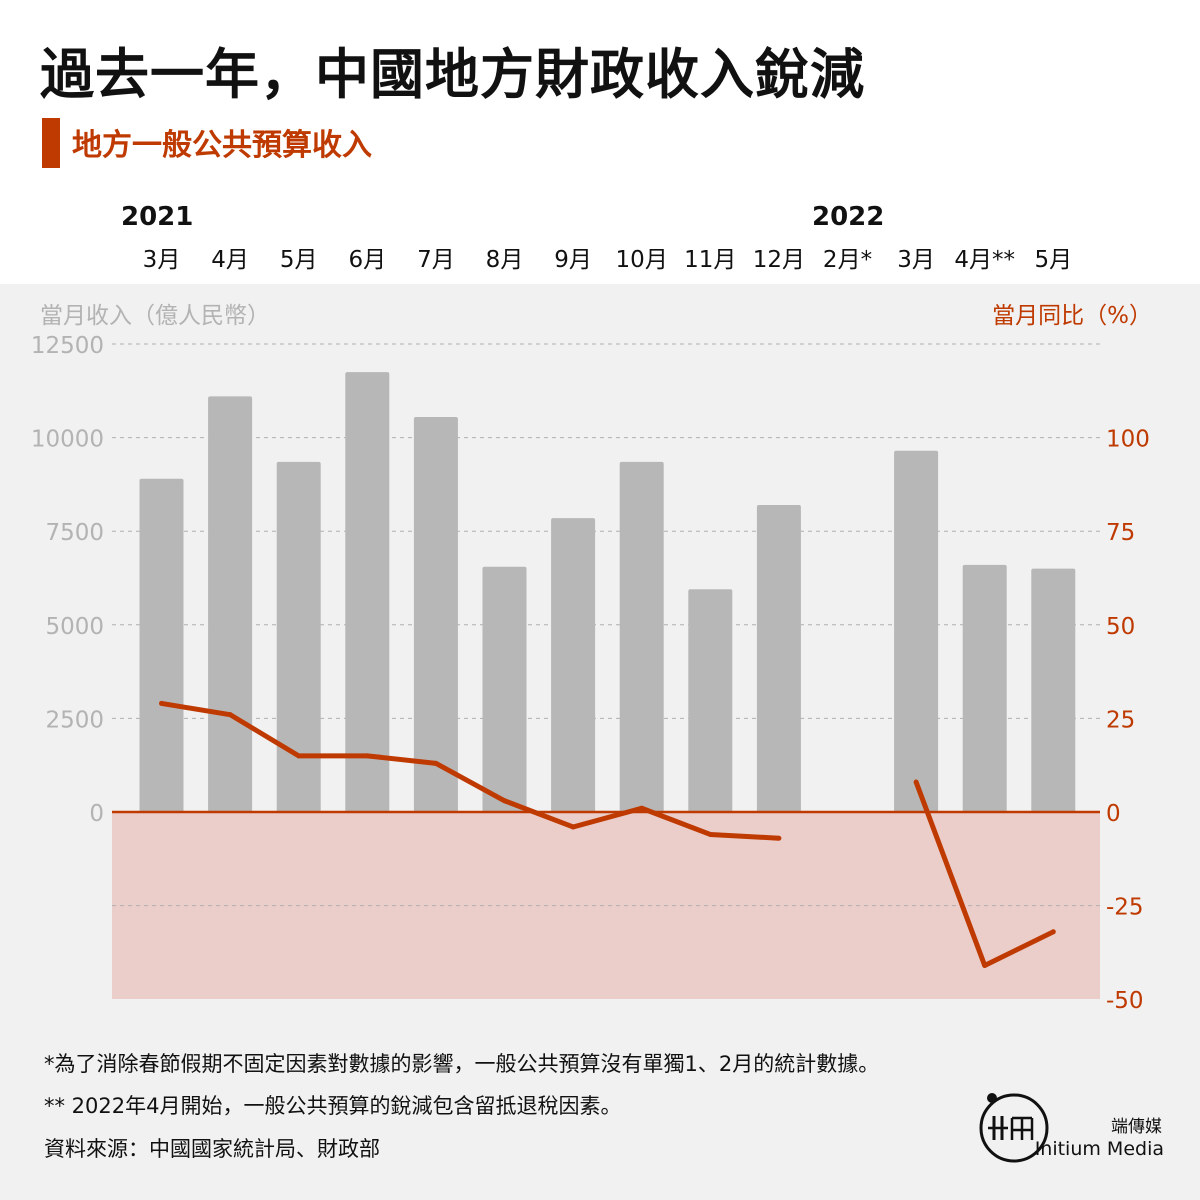  What do you see at coordinates (74, 627) in the screenshot?
I see `left-tick-label: 5000` at bounding box center [74, 627].